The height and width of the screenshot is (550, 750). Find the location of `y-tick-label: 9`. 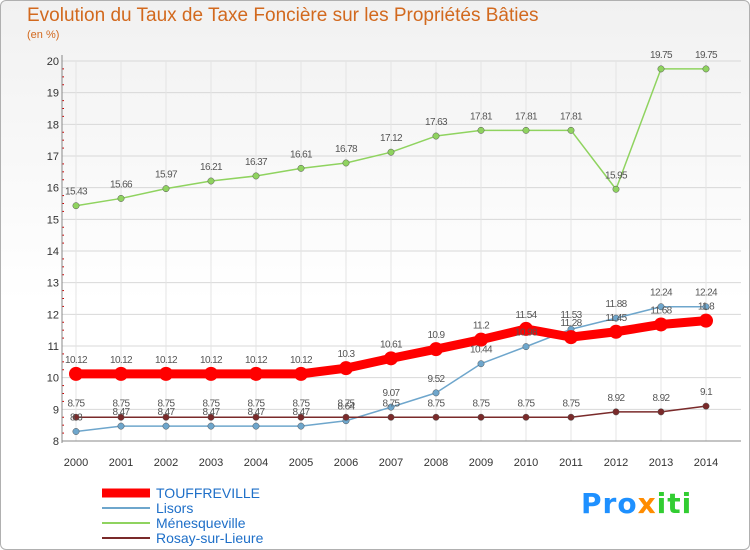

y-tick-label: 9 is located at coordinates (56, 410).